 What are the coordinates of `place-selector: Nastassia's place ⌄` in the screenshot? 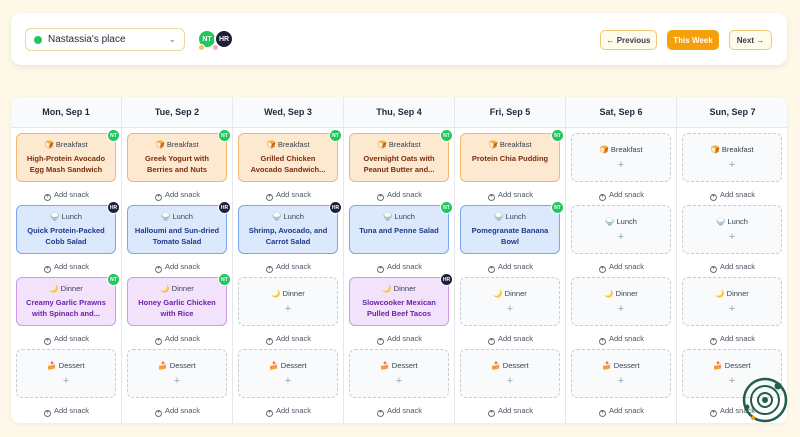 It's located at (105, 39).